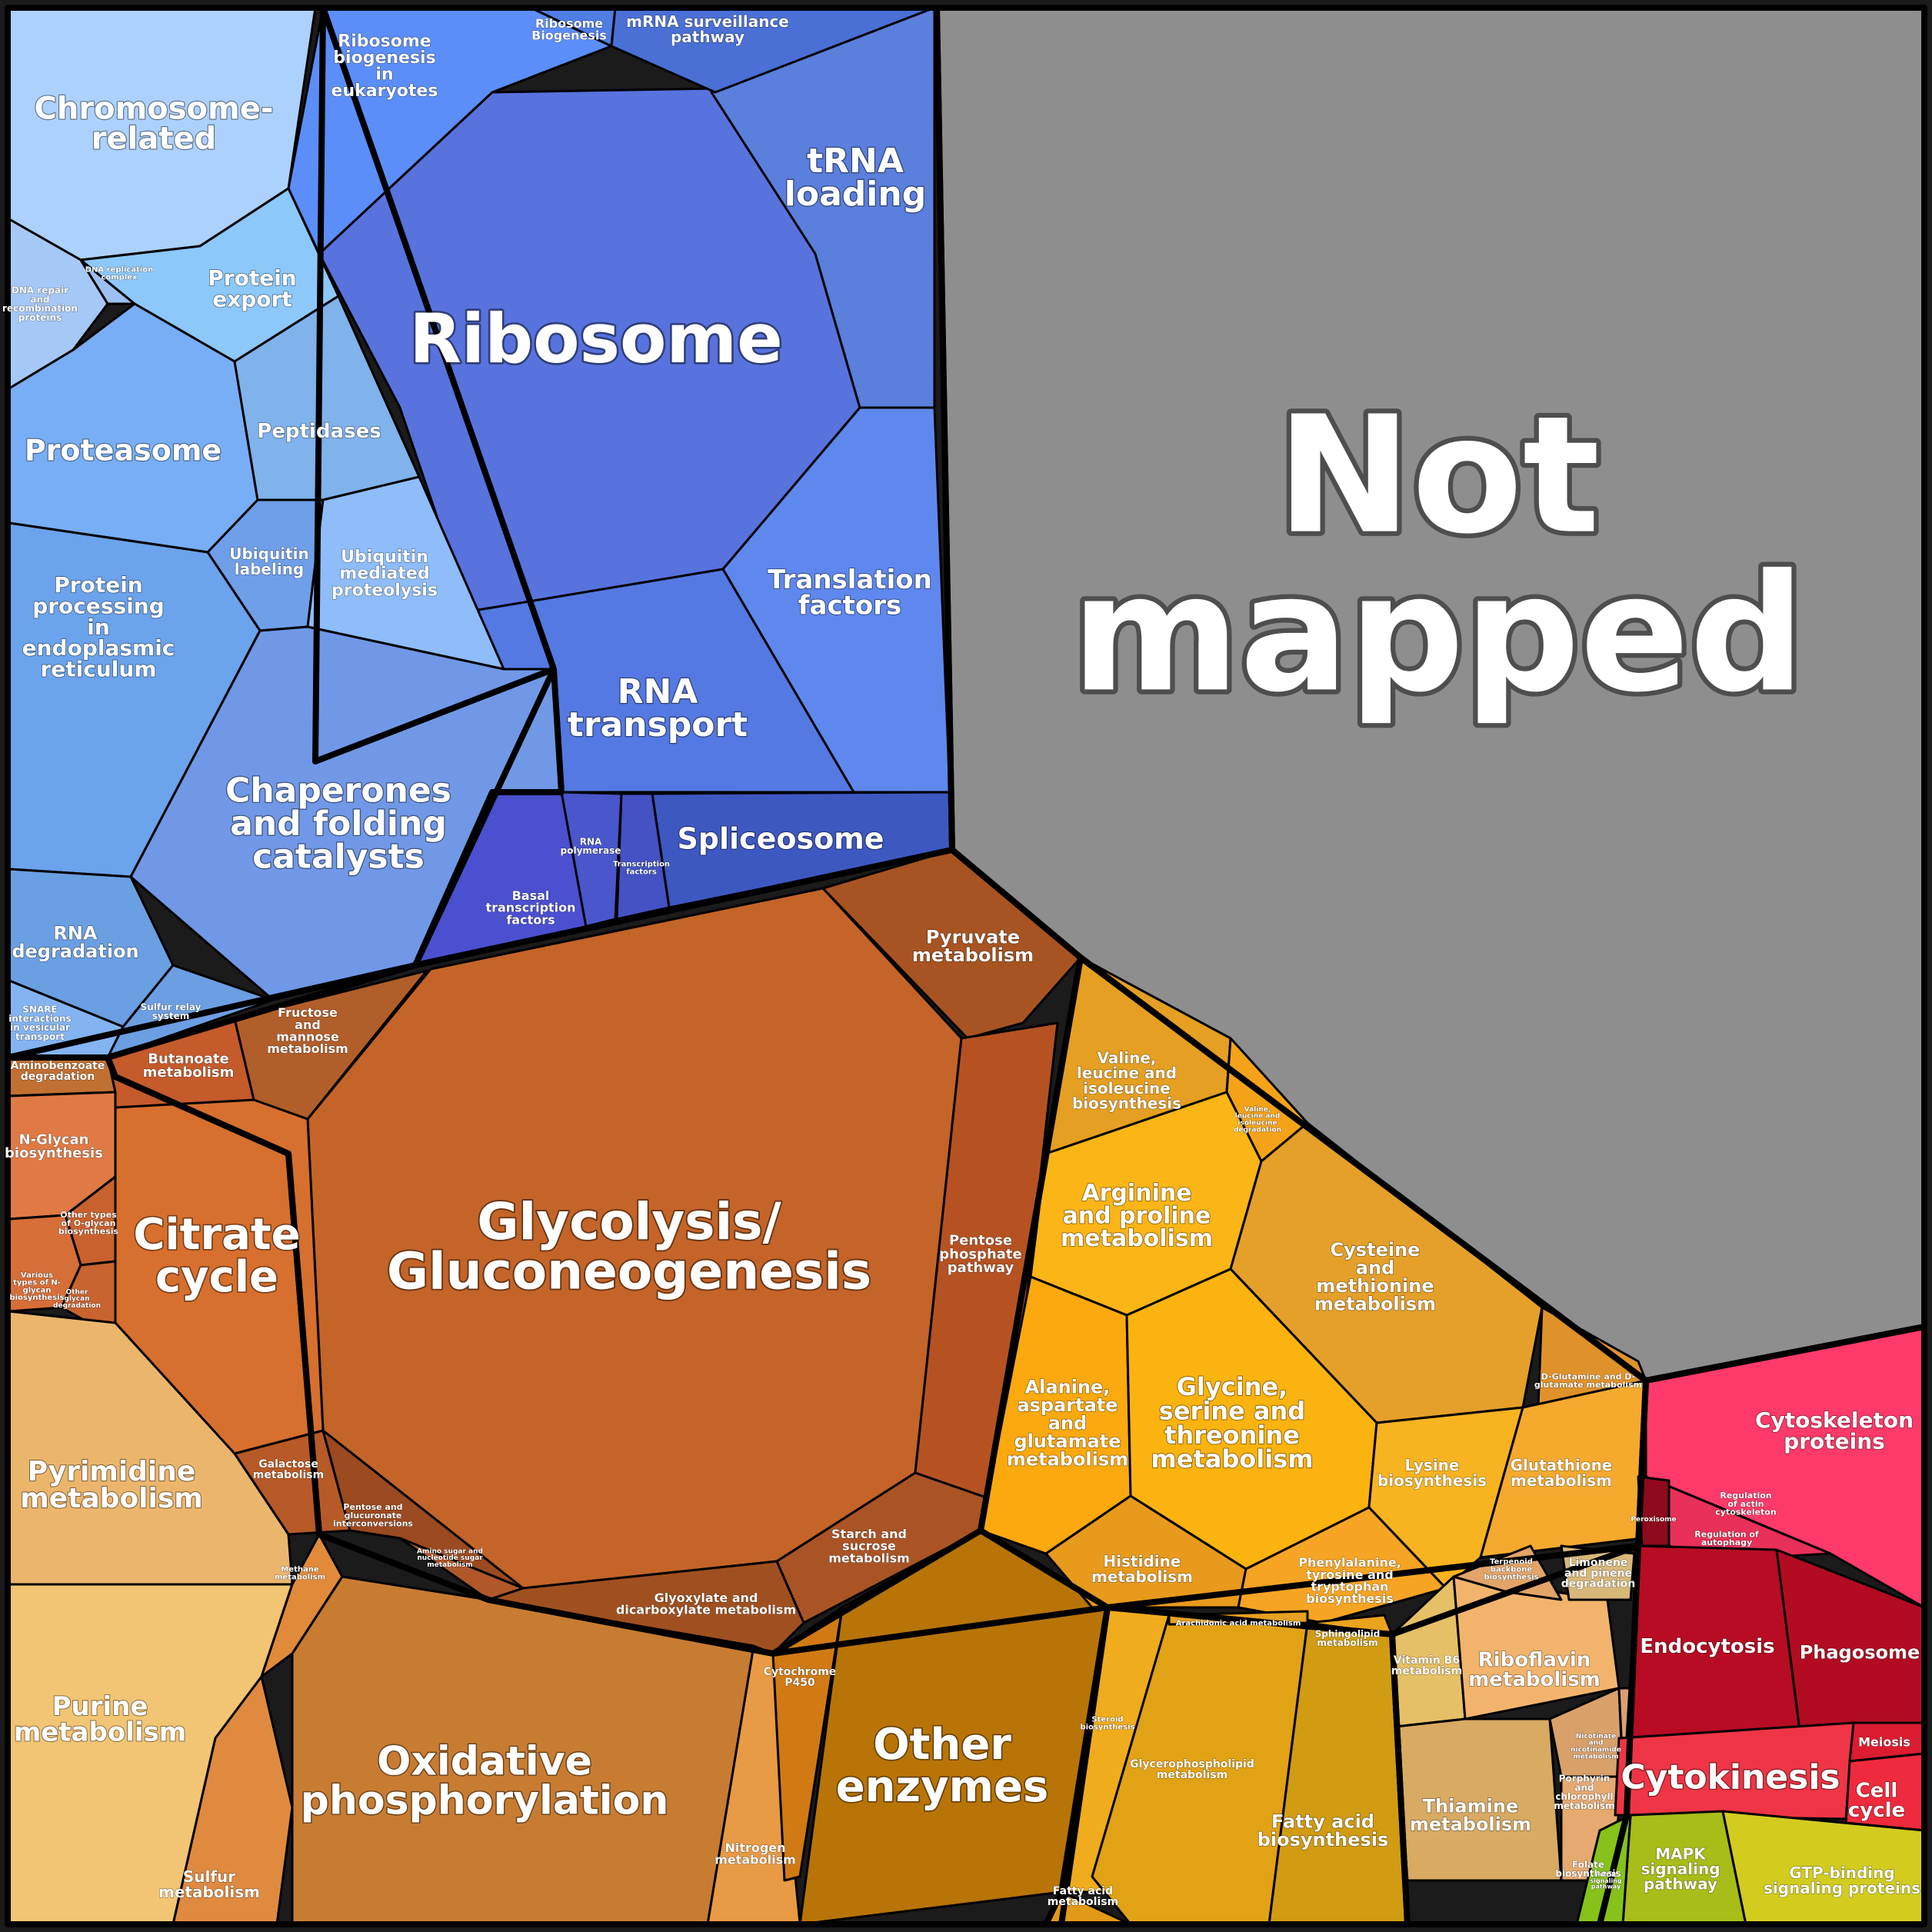 The height and width of the screenshot is (1932, 1932). I want to click on label-line: Cell, so click(1877, 1790).